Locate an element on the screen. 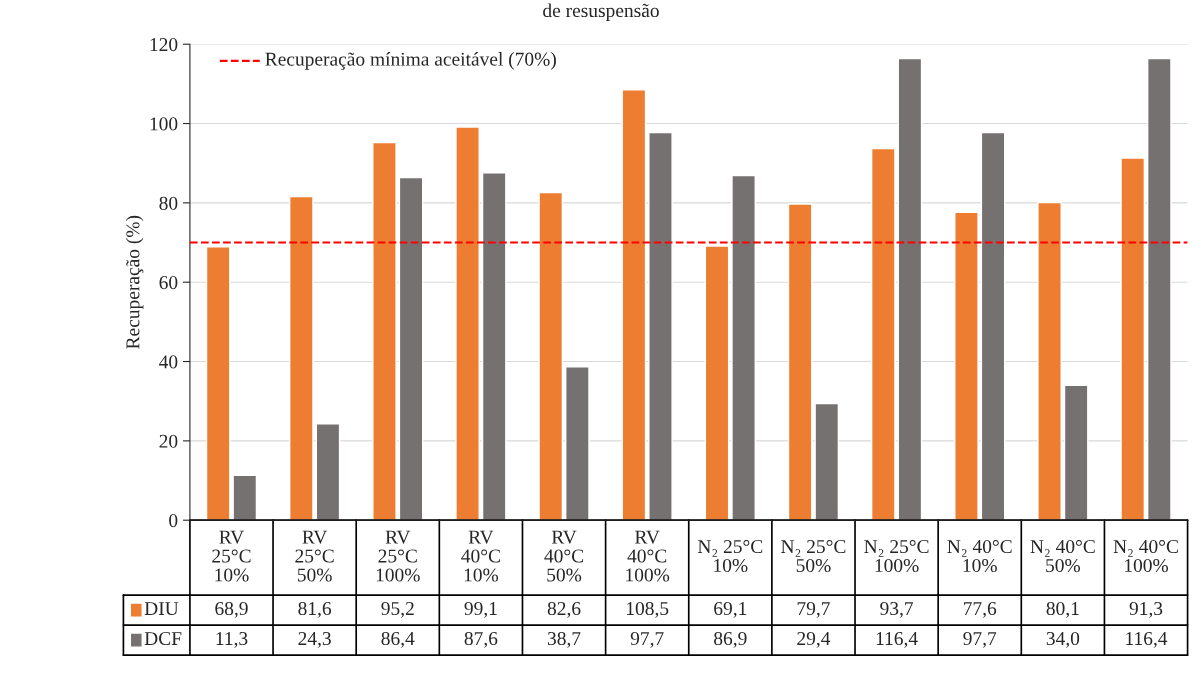  legend-label: Recuperação mínima aceitável (70%) is located at coordinates (410, 61).